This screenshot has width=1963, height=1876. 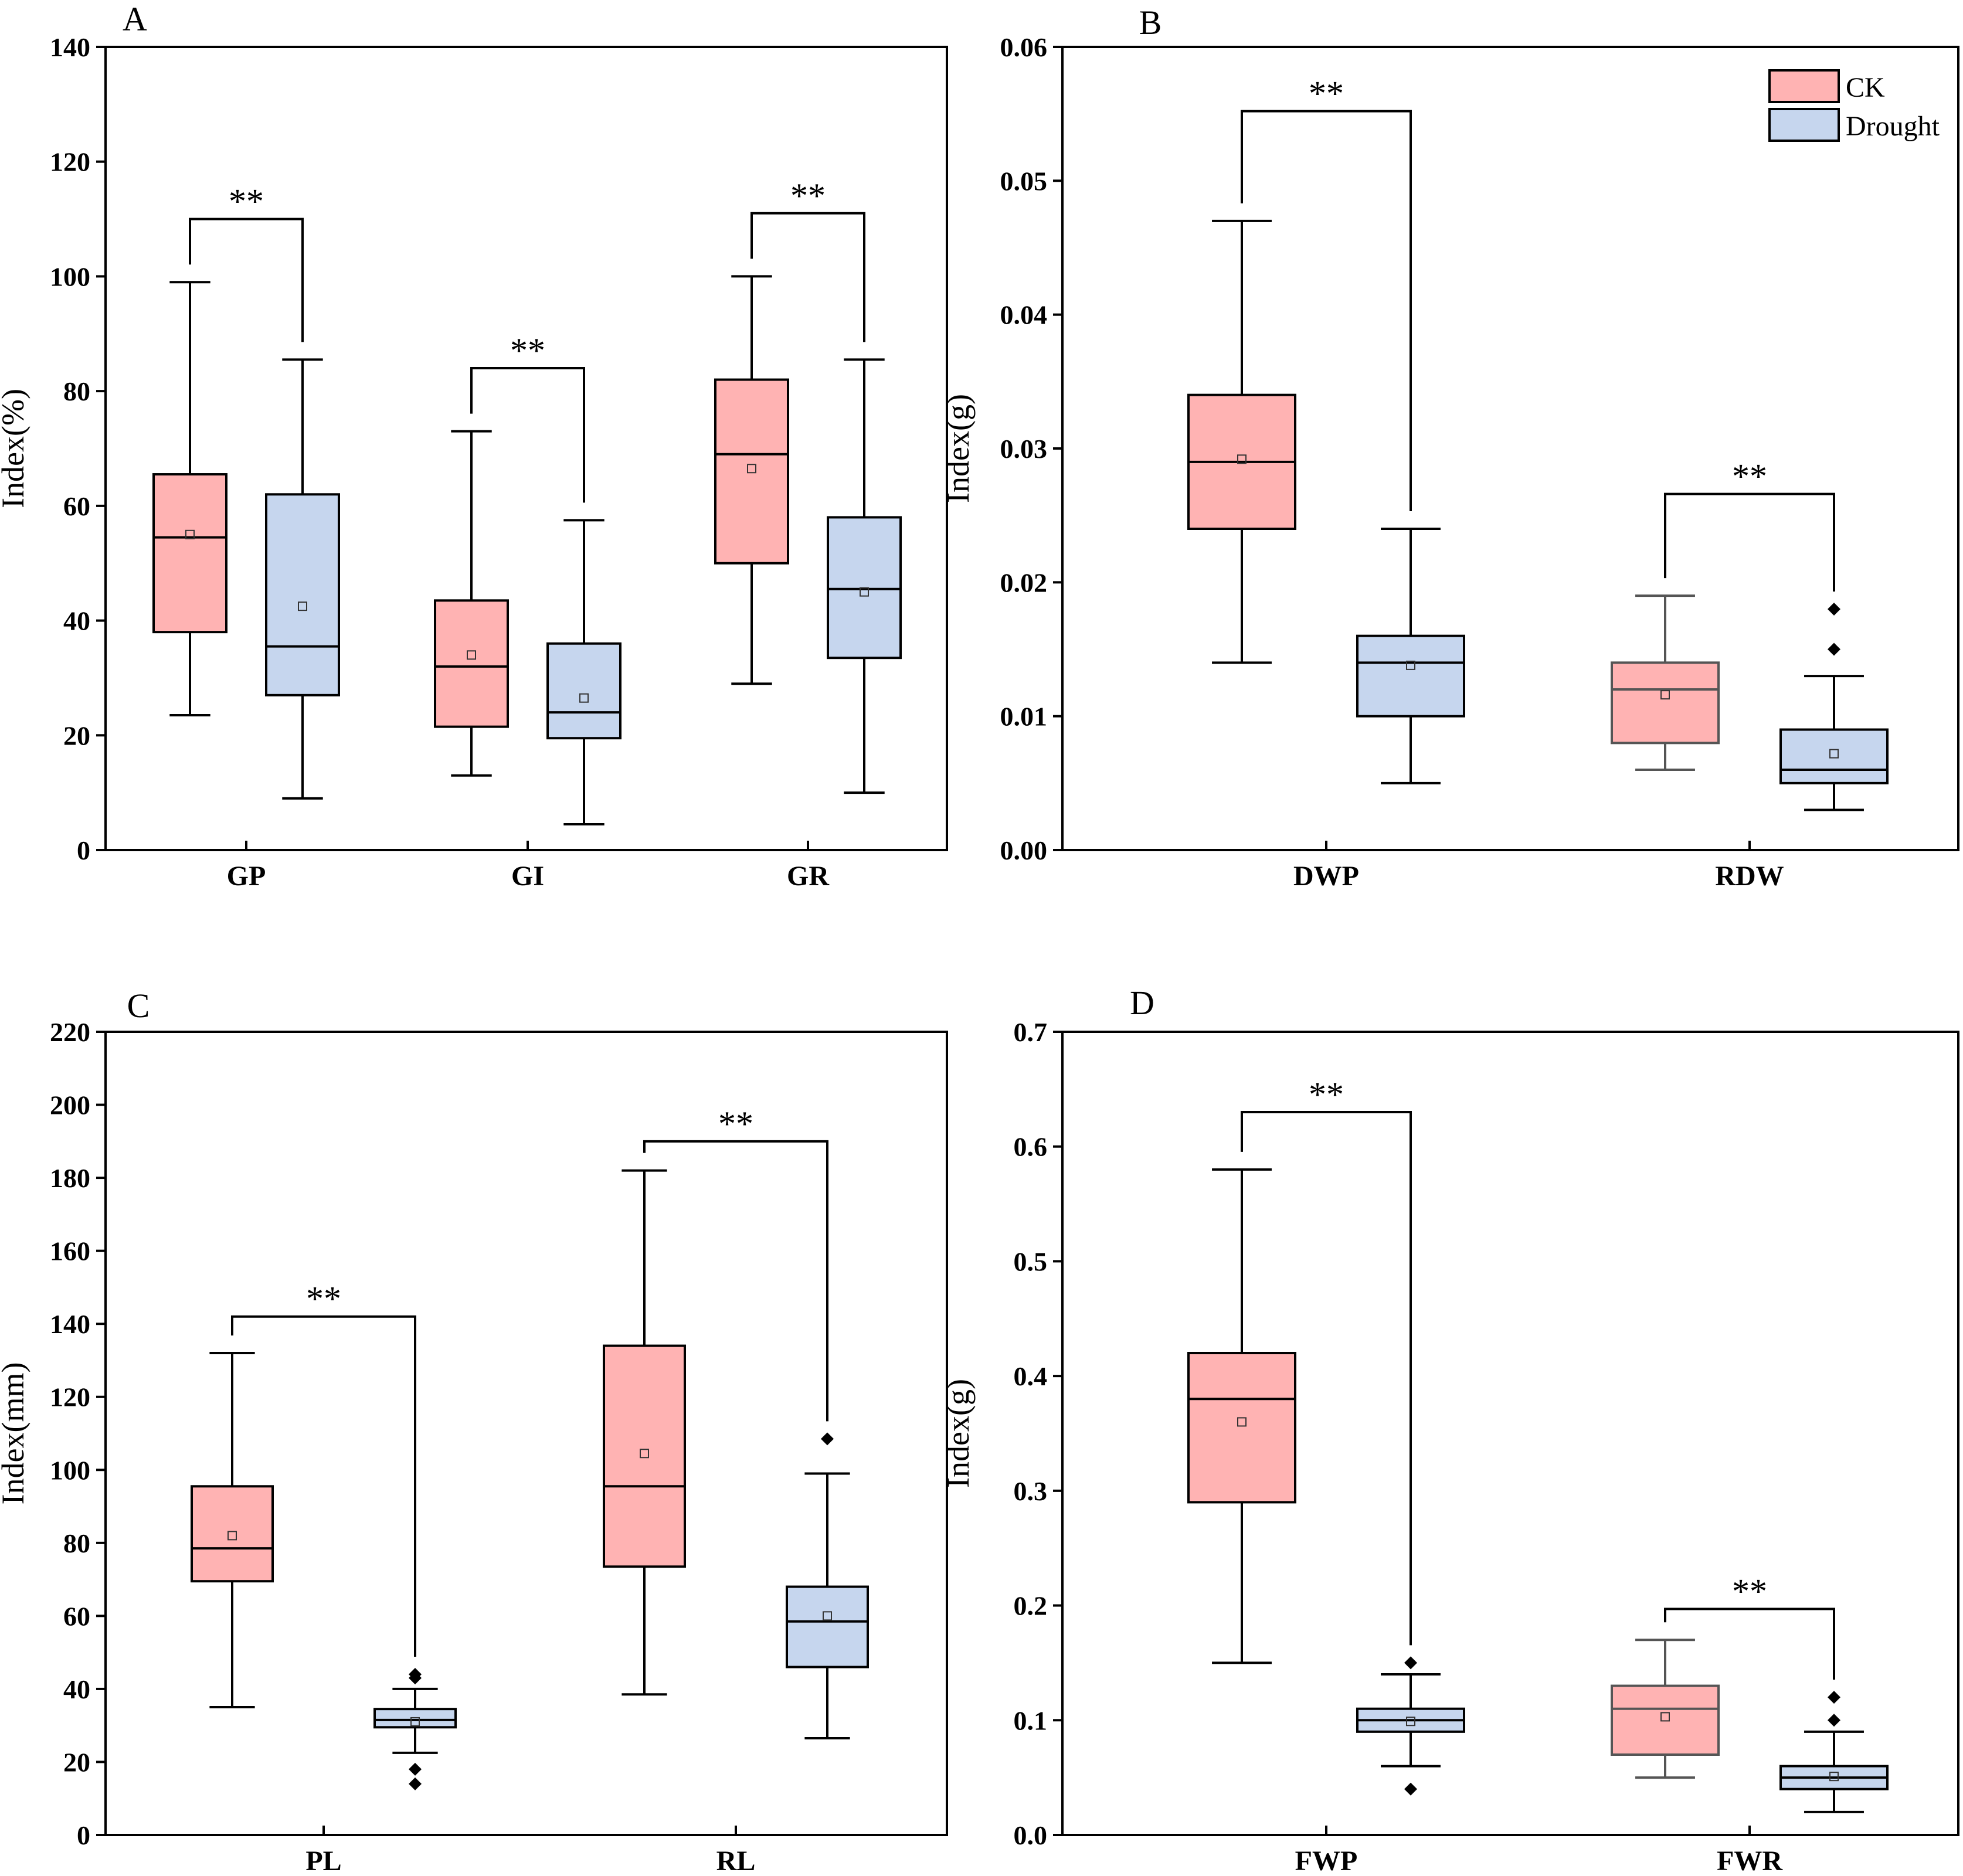 I want to click on legend-swatch-drought, so click(x=1804, y=125).